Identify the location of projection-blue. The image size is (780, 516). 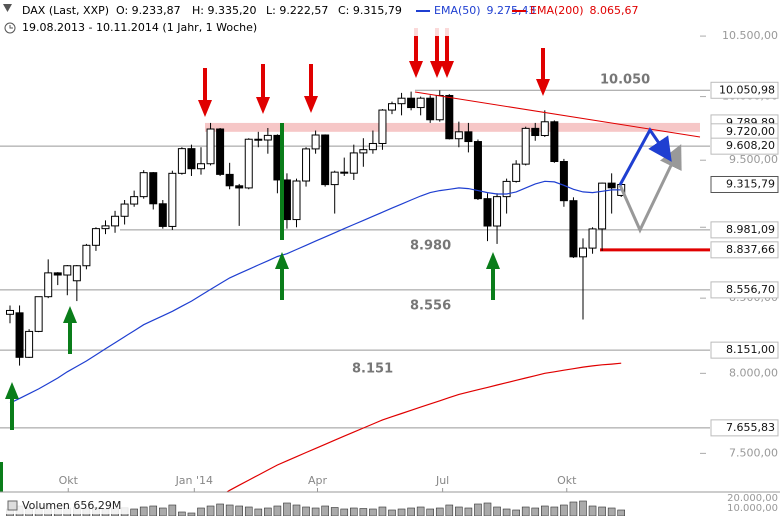
(645, 156).